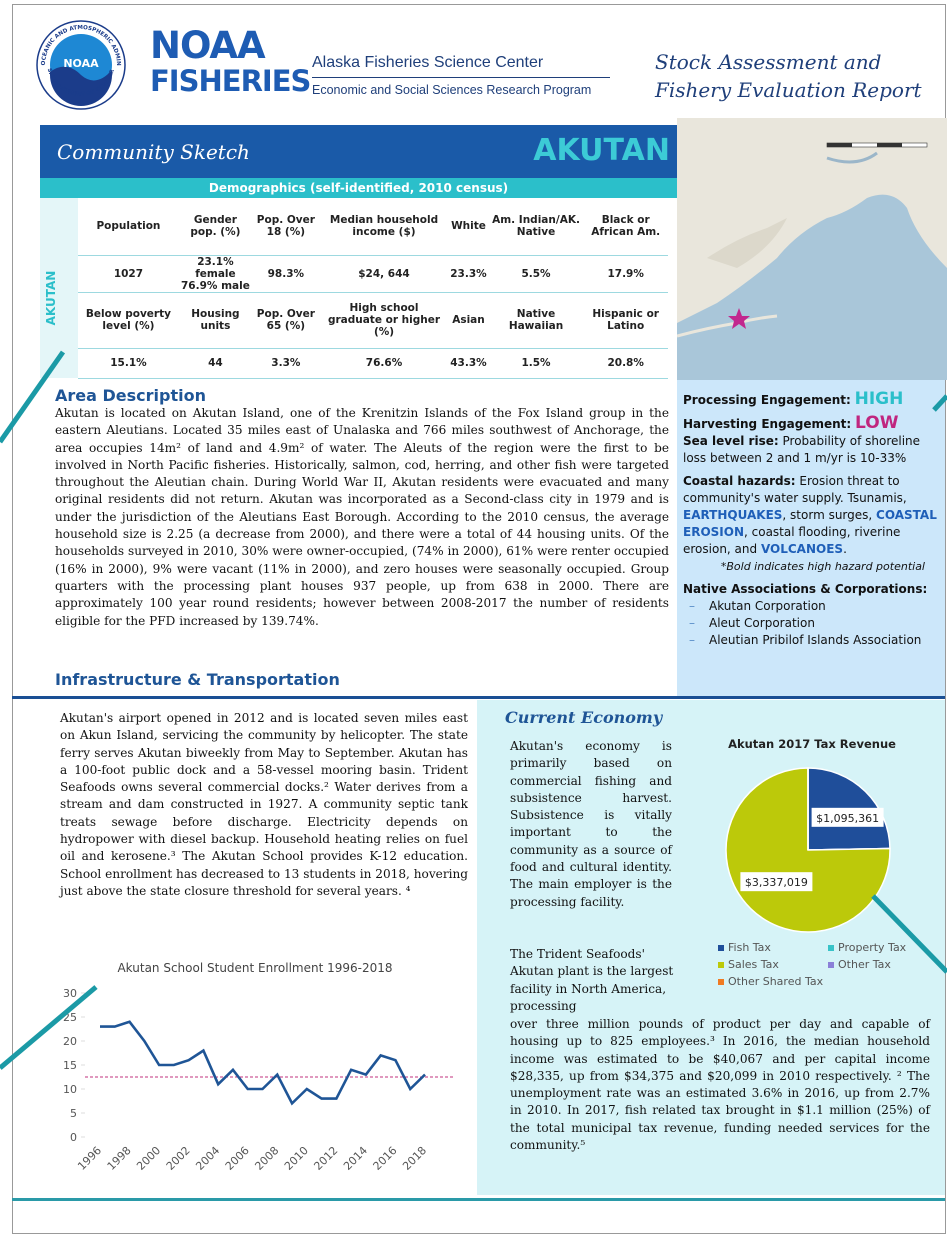 Image resolution: width=947 pixels, height=1234 pixels. What do you see at coordinates (385, 1158) in the screenshot?
I see `x-tick-label: 2016` at bounding box center [385, 1158].